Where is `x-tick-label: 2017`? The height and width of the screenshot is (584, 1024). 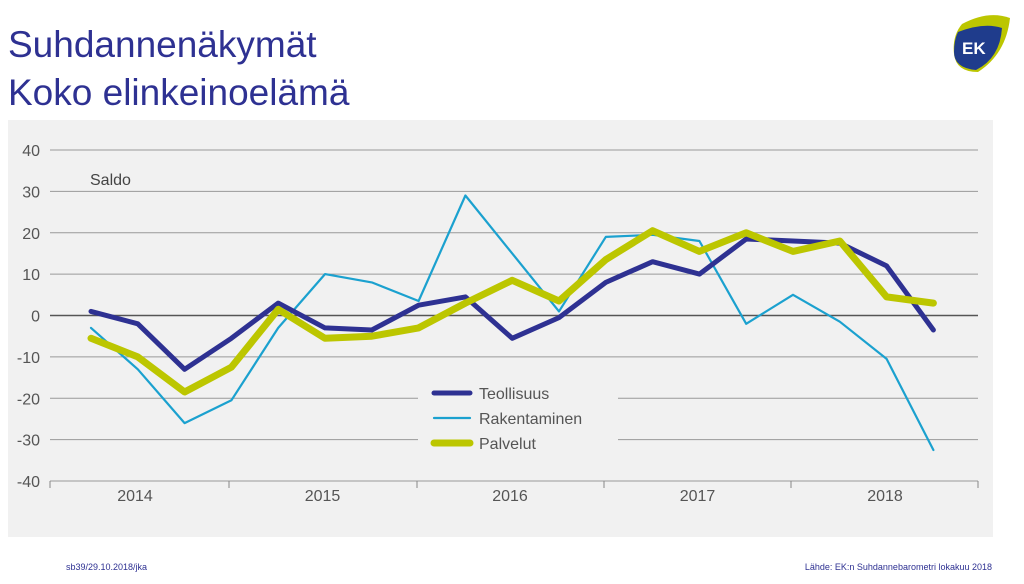
x-tick-label: 2017 is located at coordinates (698, 496).